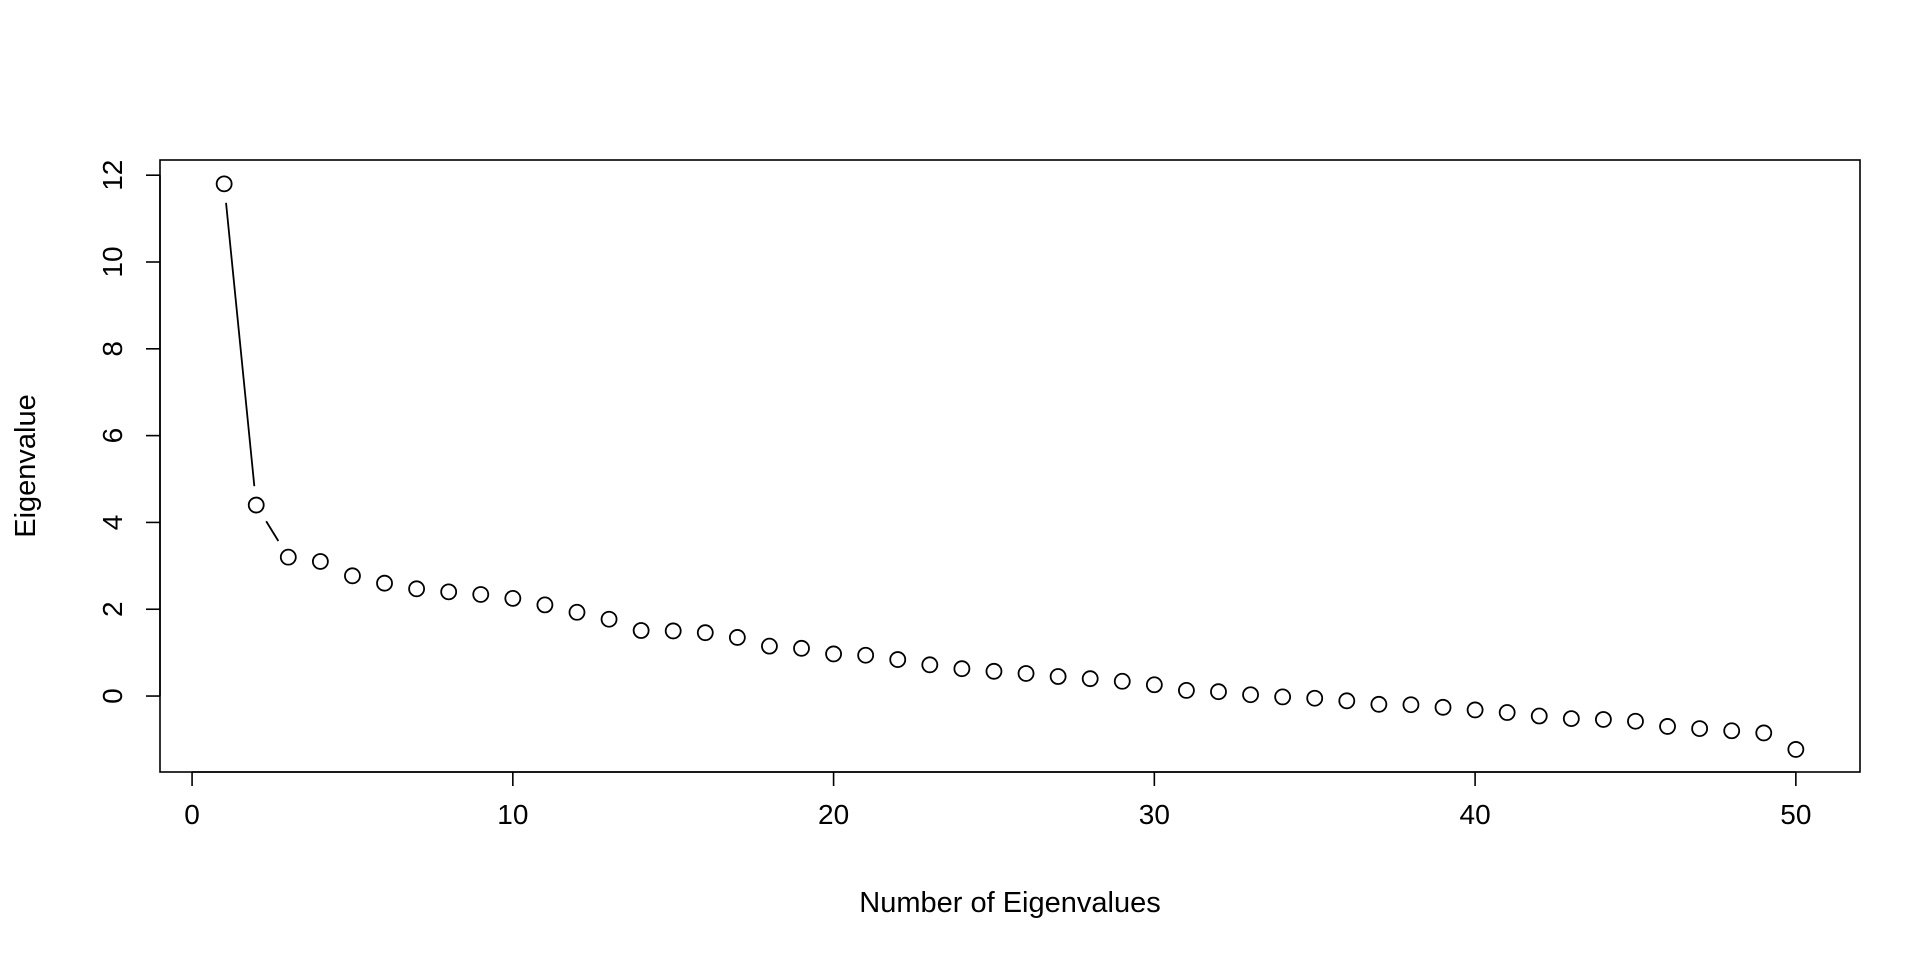 Image resolution: width=1920 pixels, height=965 pixels. What do you see at coordinates (112, 349) in the screenshot?
I see `y-tick-label: 8` at bounding box center [112, 349].